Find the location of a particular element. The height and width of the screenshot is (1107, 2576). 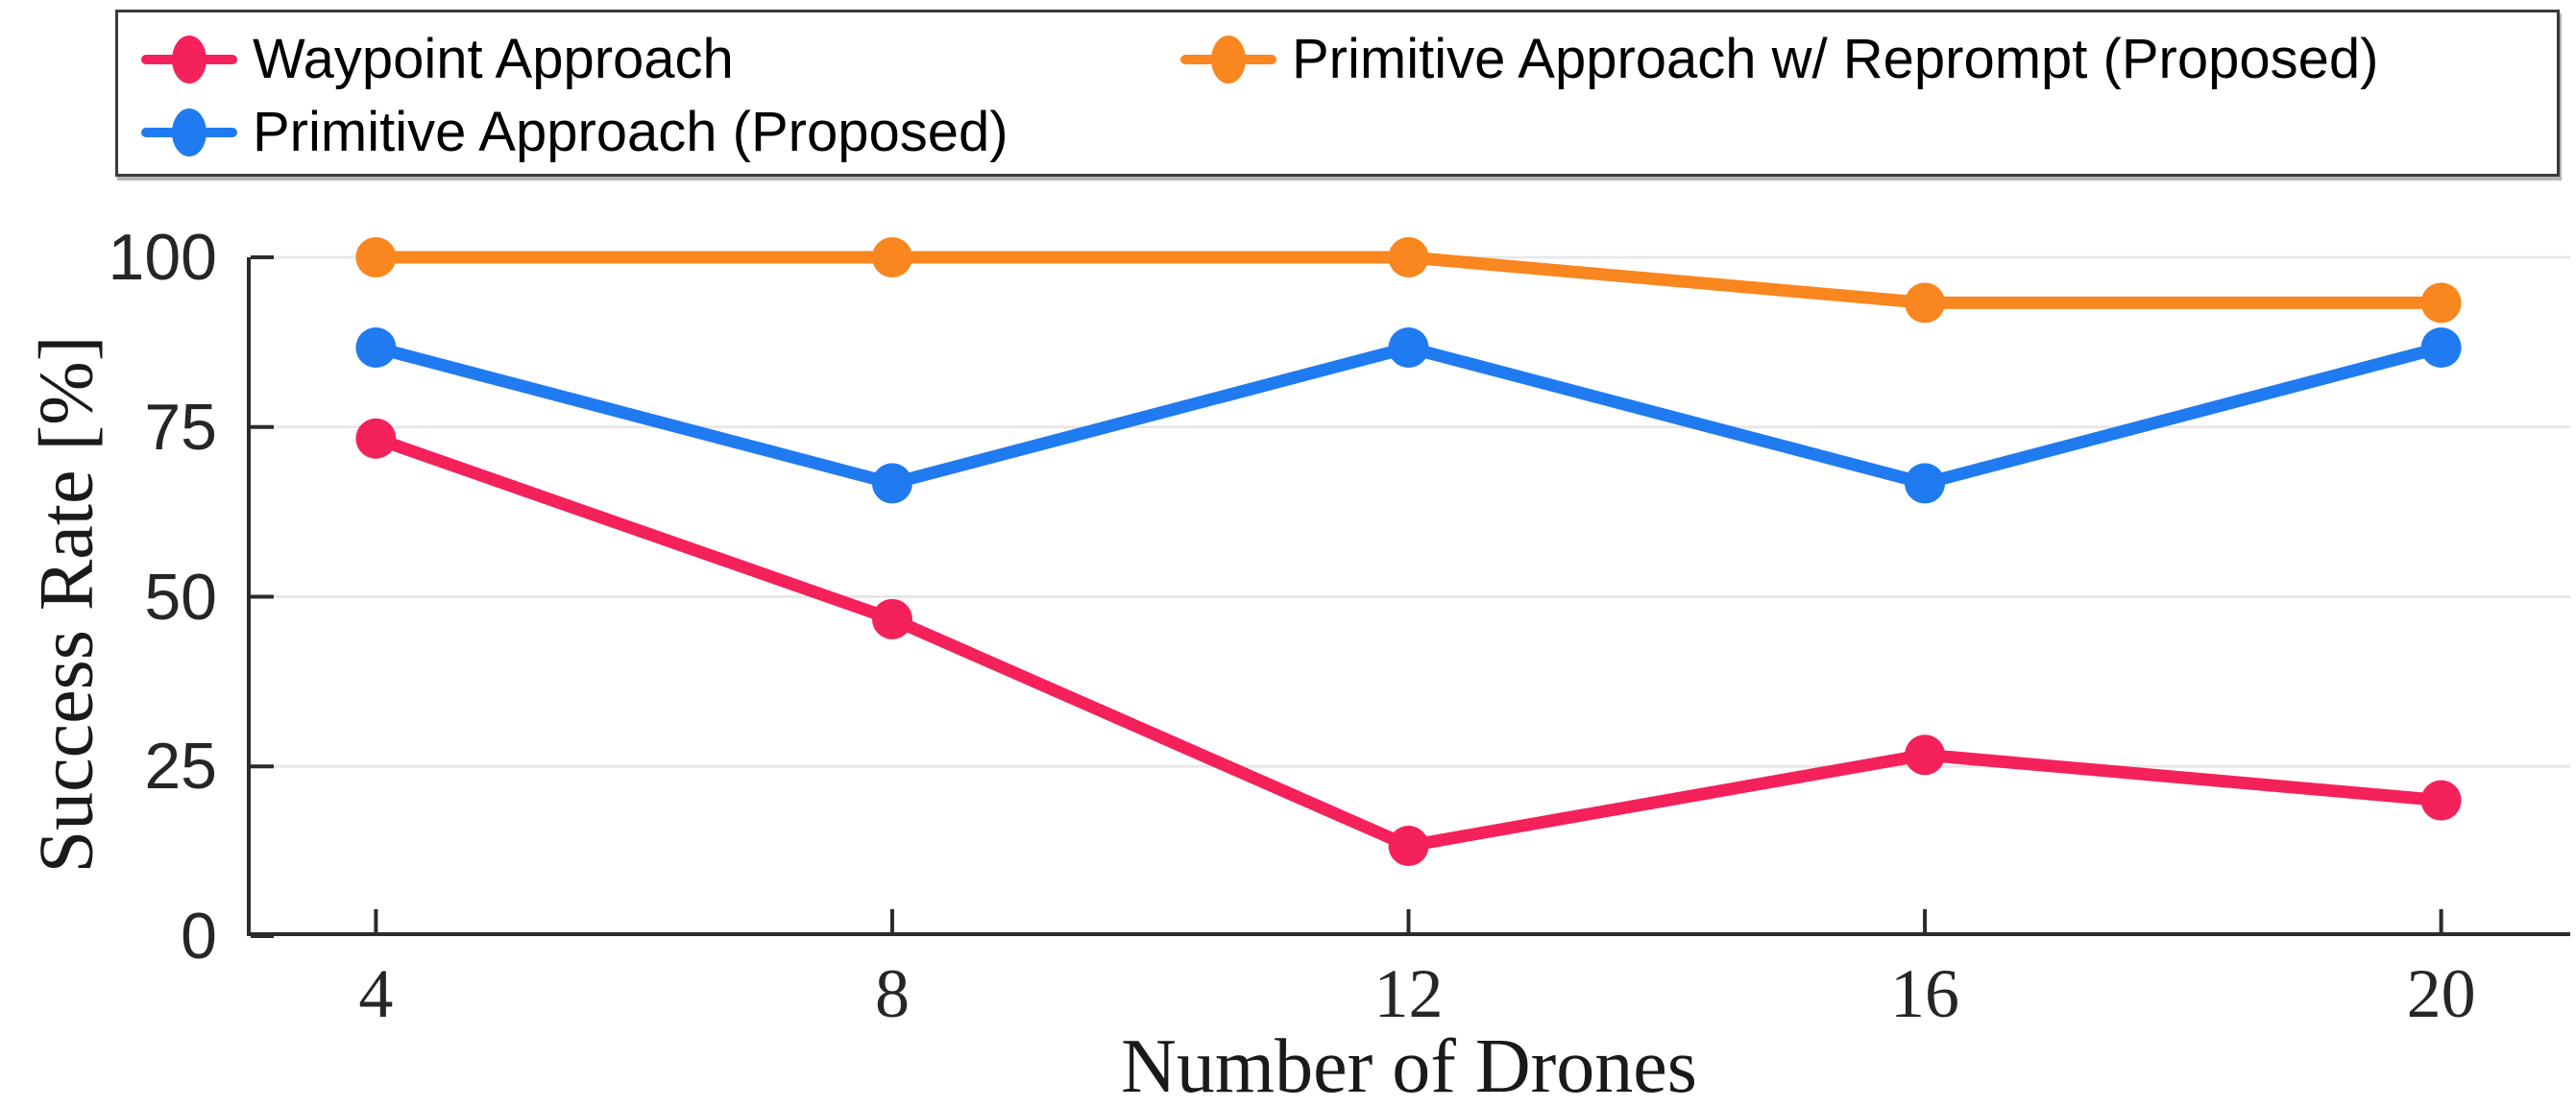

ytick-label-50: 50 is located at coordinates (181, 597).